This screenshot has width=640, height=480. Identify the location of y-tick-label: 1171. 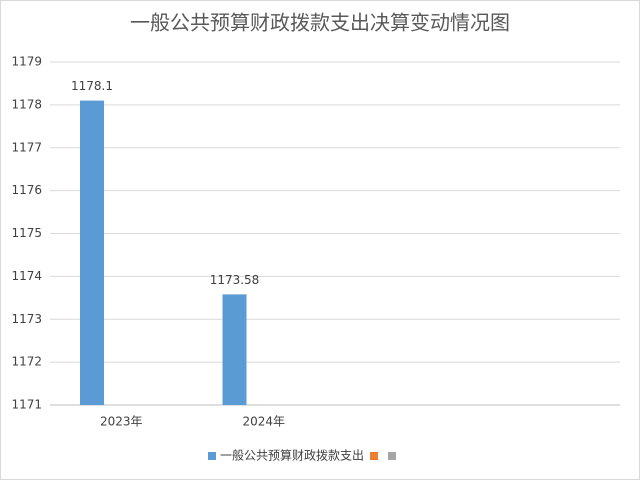
(26, 405).